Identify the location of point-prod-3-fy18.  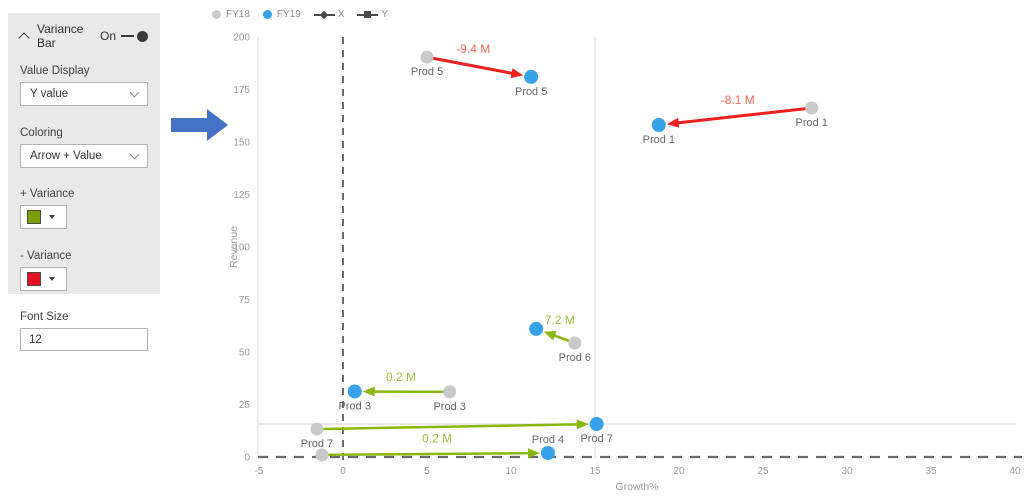
(450, 392).